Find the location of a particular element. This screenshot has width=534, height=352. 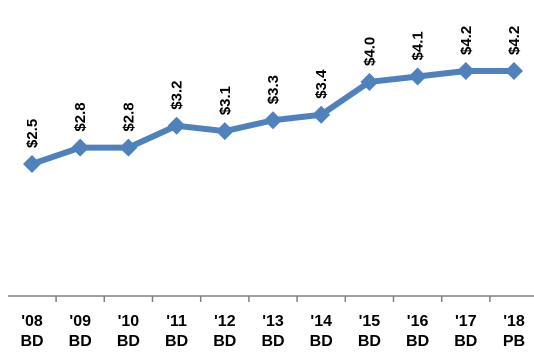

x-tick-label: '12 is located at coordinates (225, 321).